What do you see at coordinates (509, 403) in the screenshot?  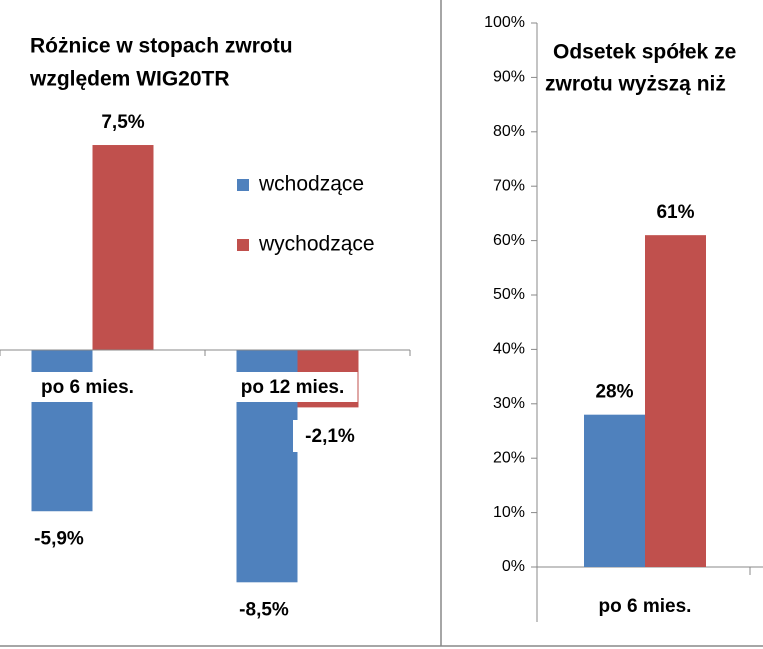 I see `y-tick-label: 30%` at bounding box center [509, 403].